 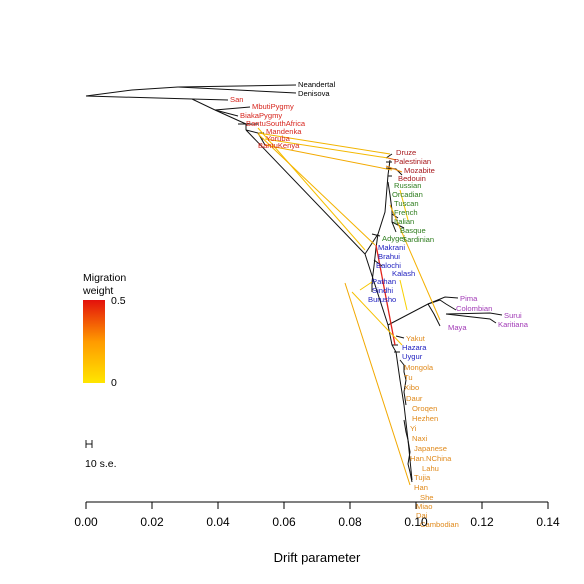 What do you see at coordinates (482, 522) in the screenshot?
I see `x-tick-label: 0.12` at bounding box center [482, 522].